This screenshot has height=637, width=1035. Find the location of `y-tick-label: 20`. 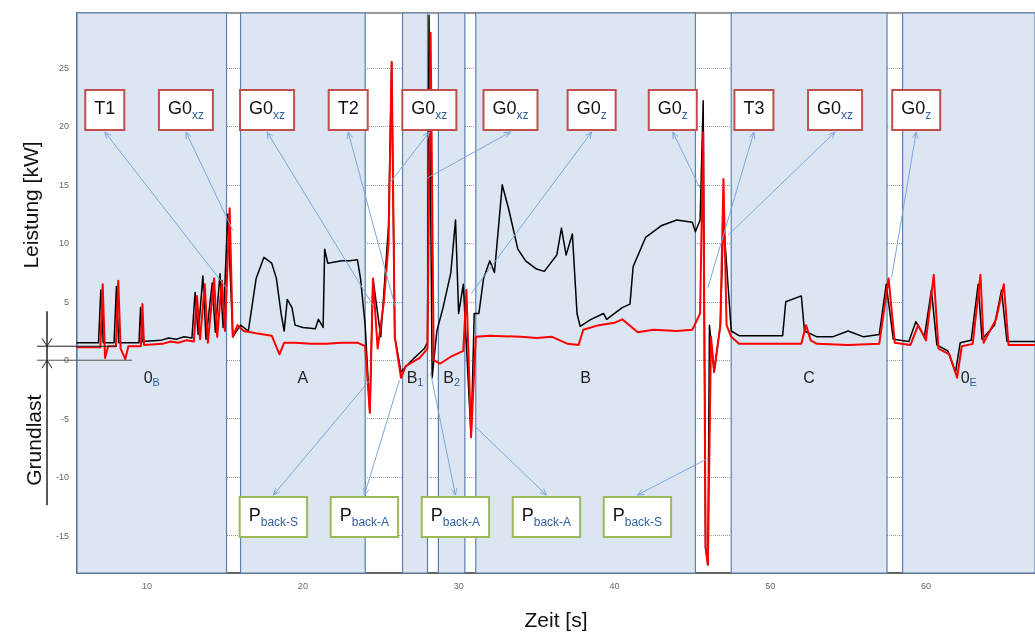

y-tick-label: 20 is located at coordinates (63, 126).